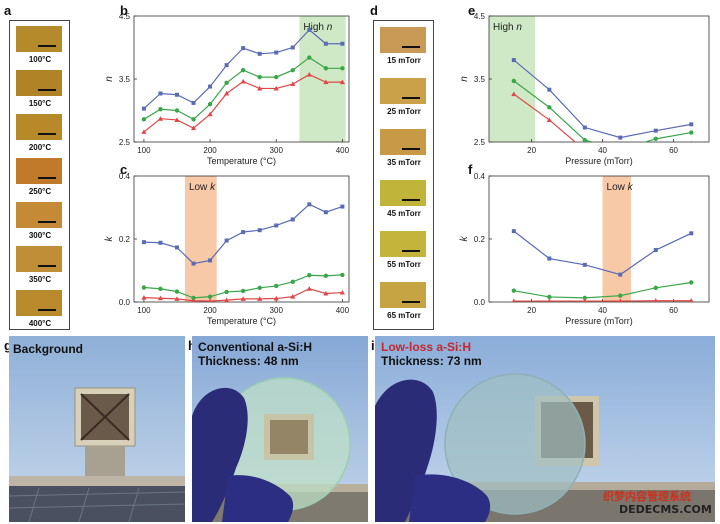  I want to click on panel-label-h: h, so click(192, 345).